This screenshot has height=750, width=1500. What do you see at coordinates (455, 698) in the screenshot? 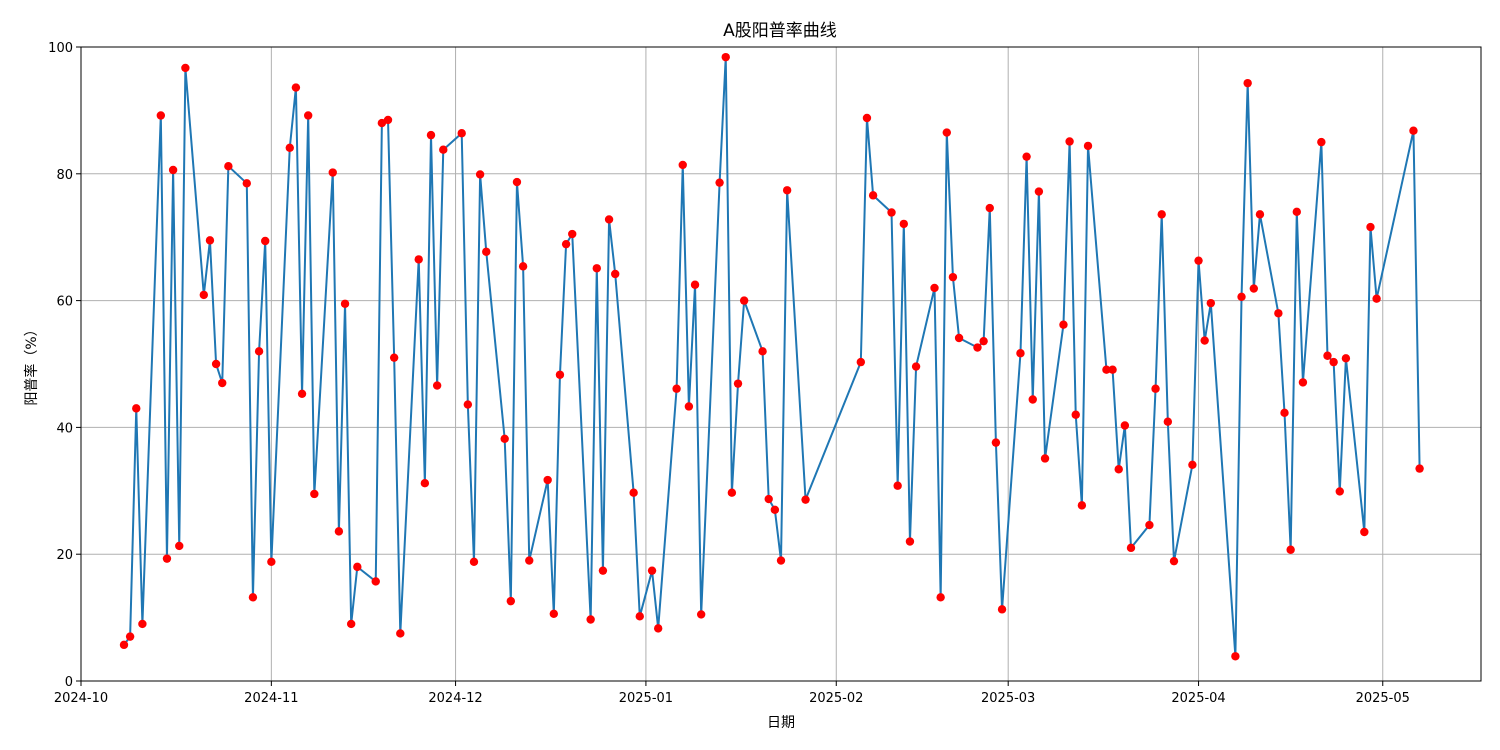
I see `x-tick-label: 2024-12` at bounding box center [455, 698].